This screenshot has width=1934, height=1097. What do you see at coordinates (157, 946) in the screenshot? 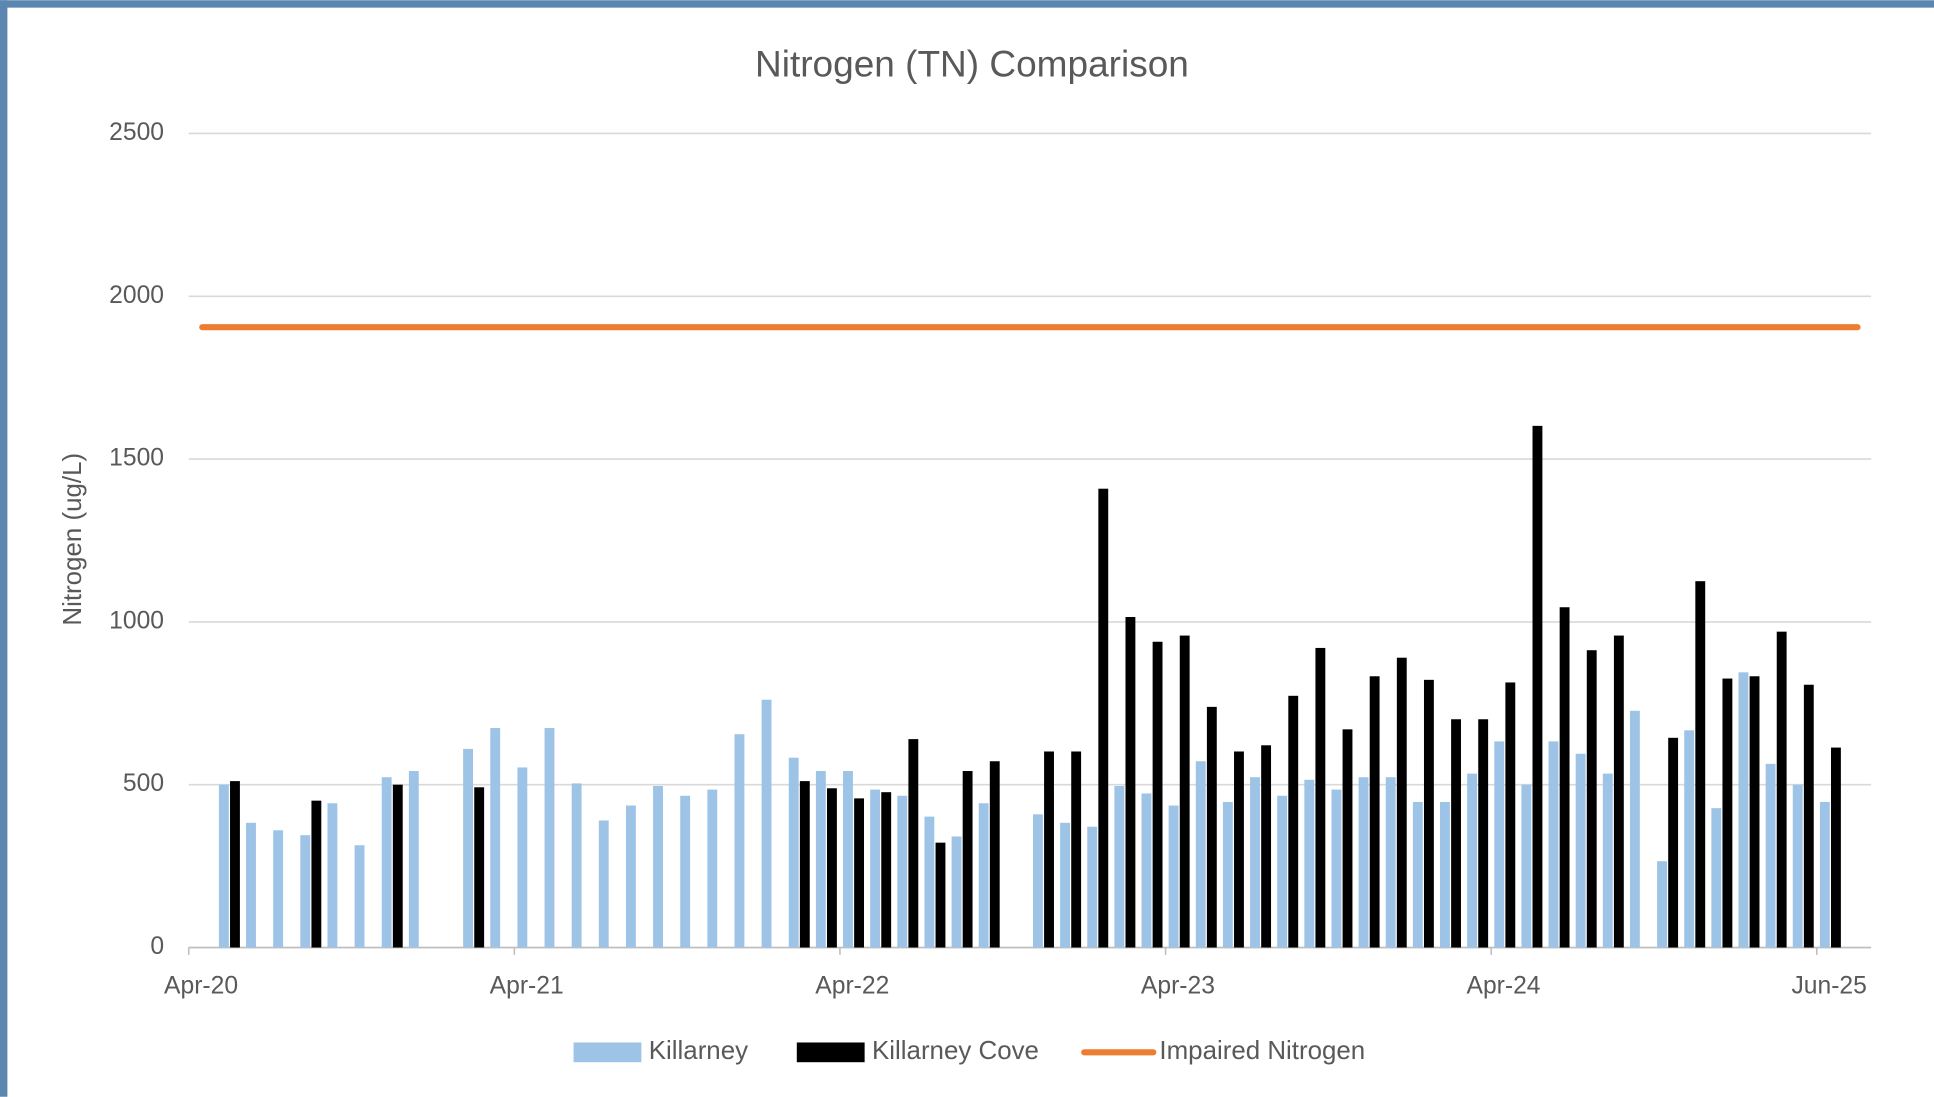
I see `y-tick-label: 0` at bounding box center [157, 946].